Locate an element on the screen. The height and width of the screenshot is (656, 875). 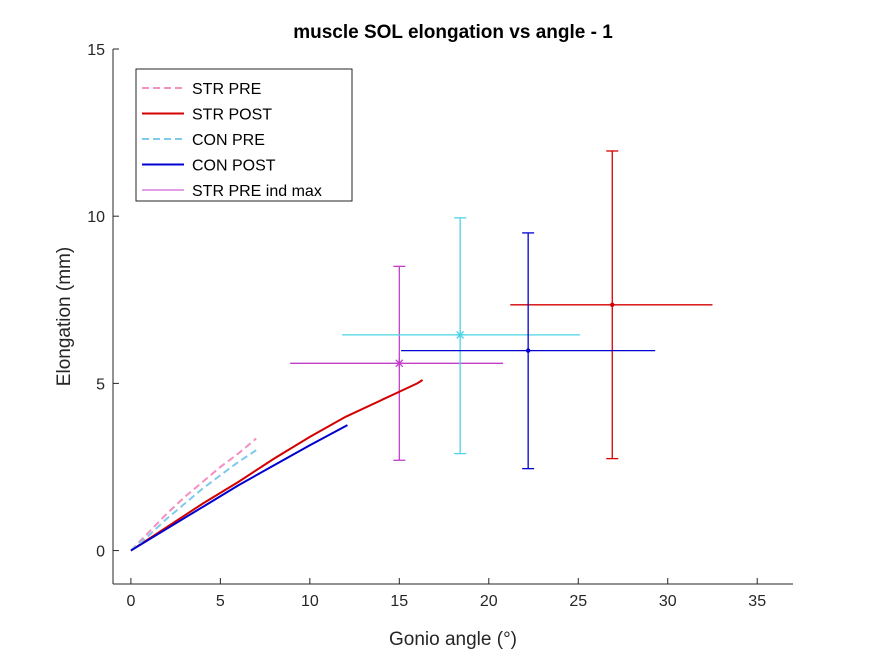
x-tick-label: 35 is located at coordinates (757, 601).